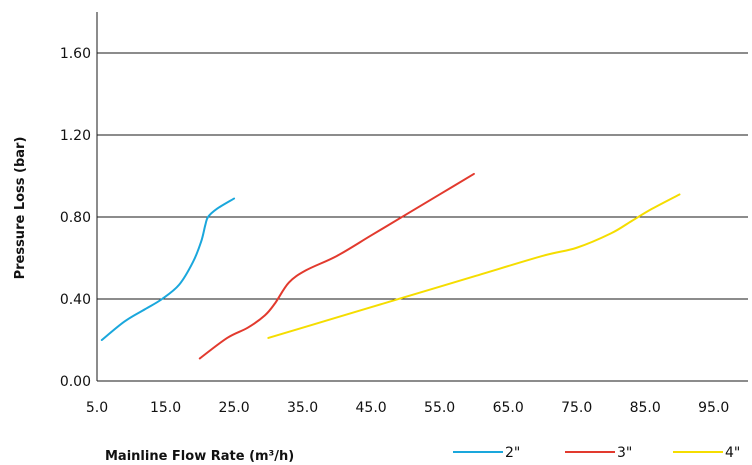  What do you see at coordinates (439, 408) in the screenshot?
I see `x-tick-label: 55.0` at bounding box center [439, 408].